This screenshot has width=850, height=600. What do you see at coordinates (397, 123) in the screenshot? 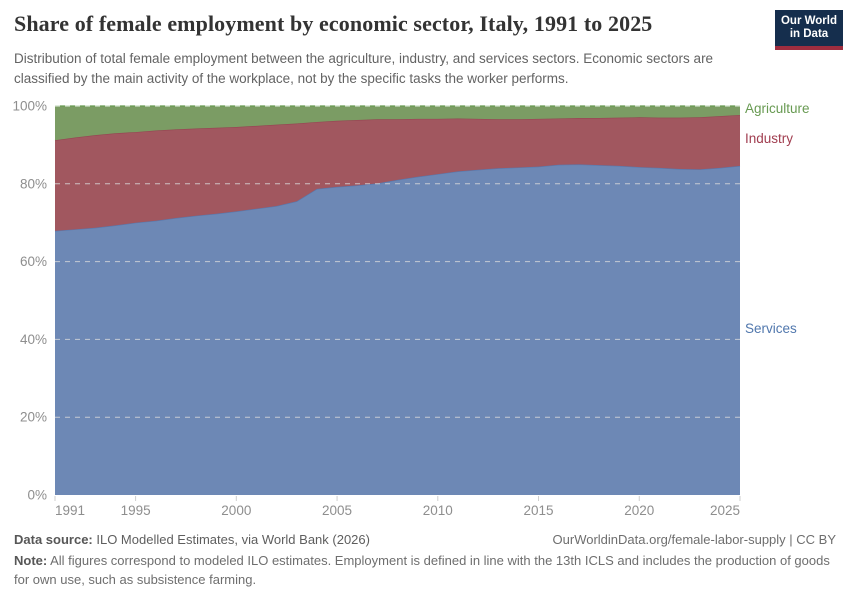
I see `area-agriculture` at bounding box center [397, 123].